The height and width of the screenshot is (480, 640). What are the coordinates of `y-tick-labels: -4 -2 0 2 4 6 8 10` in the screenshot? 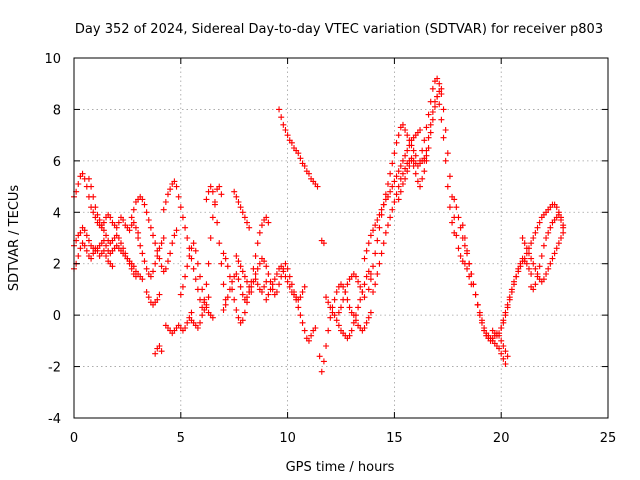 It's located at (52, 239).